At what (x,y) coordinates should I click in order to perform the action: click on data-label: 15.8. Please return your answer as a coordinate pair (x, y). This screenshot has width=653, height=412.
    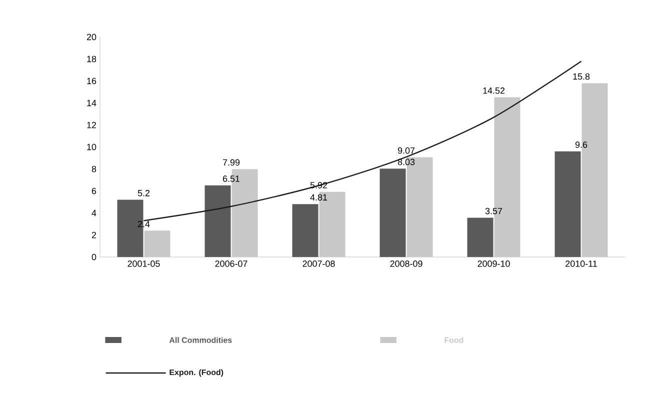
    Looking at the image, I should click on (581, 76).